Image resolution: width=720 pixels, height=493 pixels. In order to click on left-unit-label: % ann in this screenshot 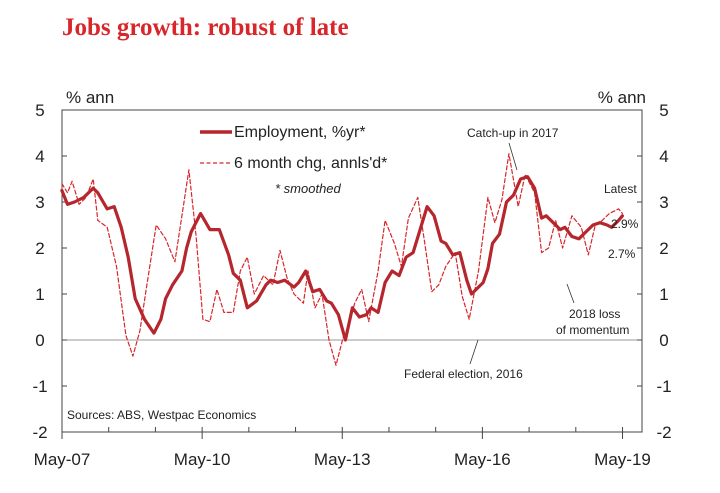, I will do `click(90, 97)`.